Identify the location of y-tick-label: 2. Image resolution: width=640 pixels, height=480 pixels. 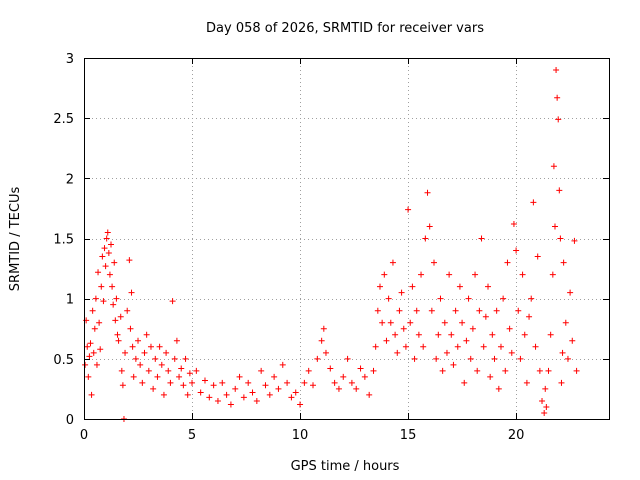
(70, 179).